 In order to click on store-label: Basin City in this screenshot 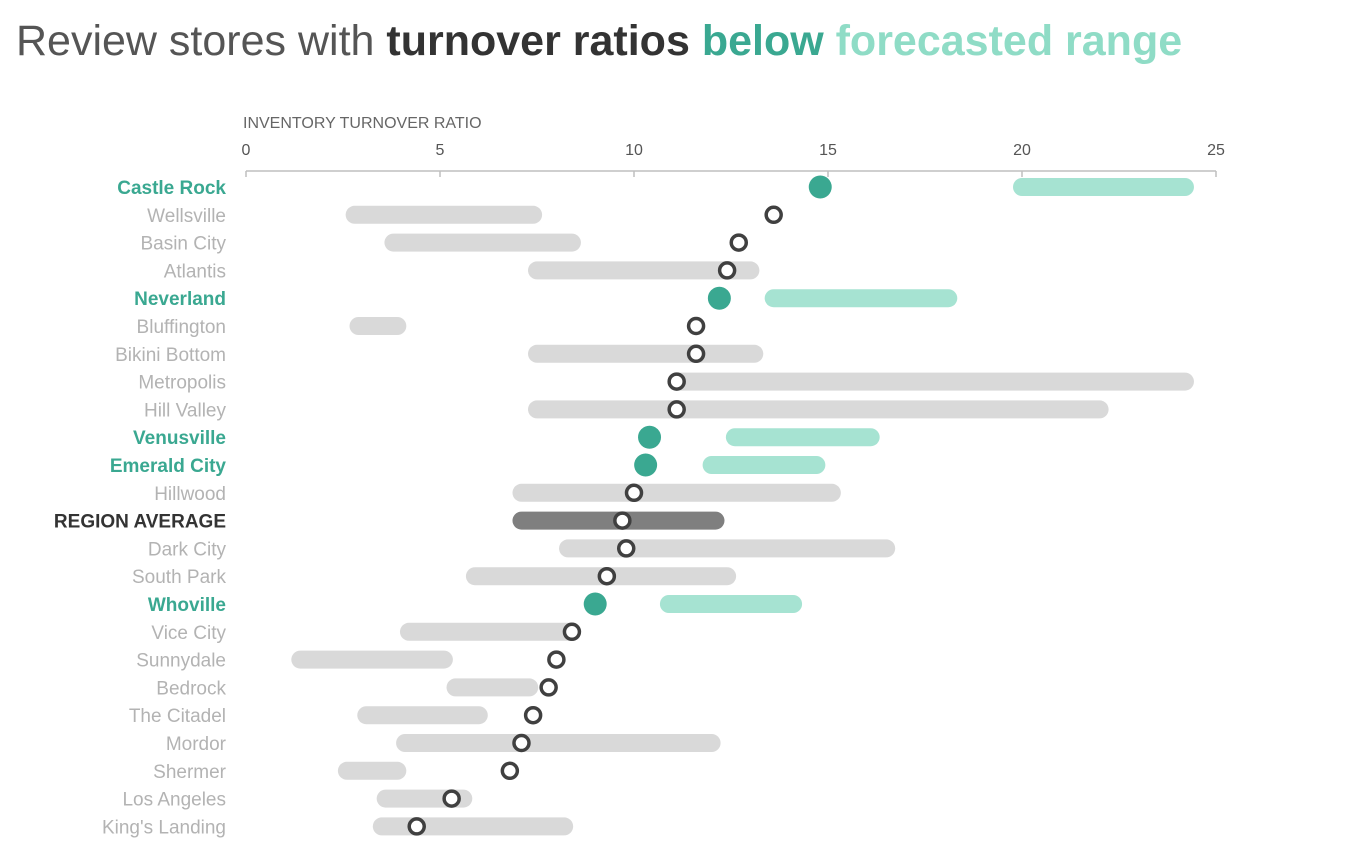, I will do `click(183, 244)`.